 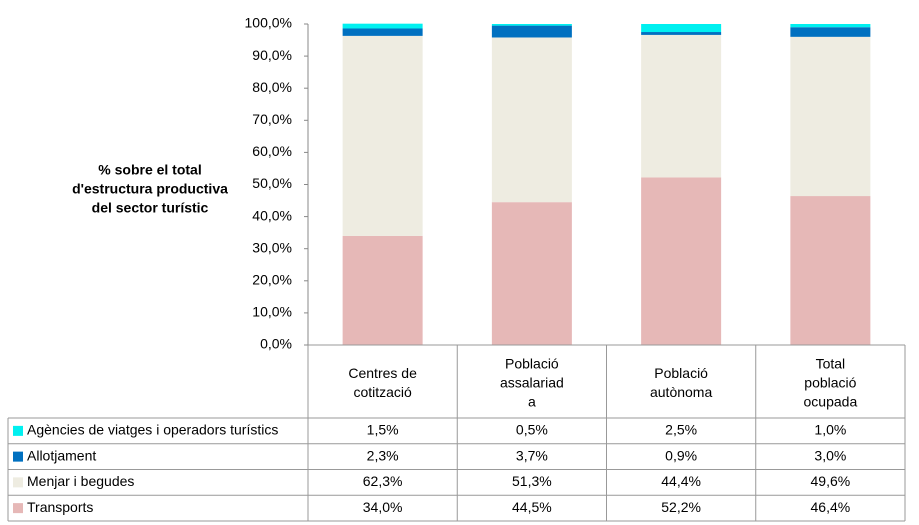 What do you see at coordinates (272, 55) in the screenshot?
I see `y-tick-label: 90,0%` at bounding box center [272, 55].